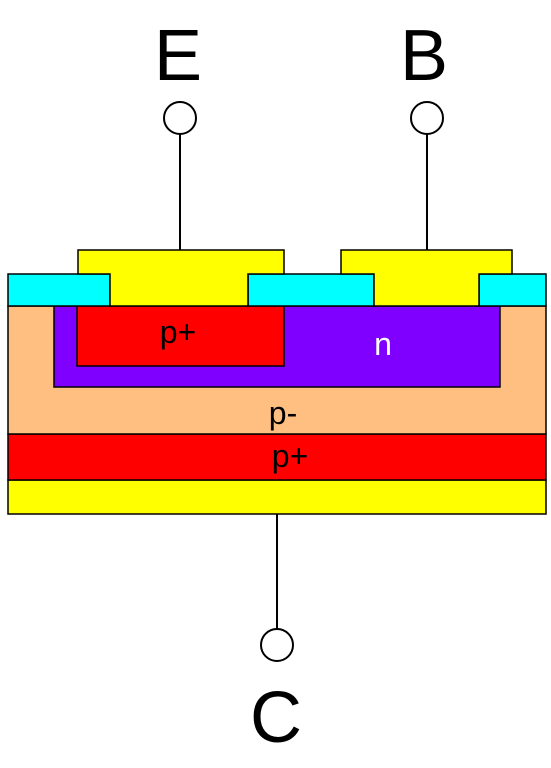 This screenshot has width=551, height=768. Describe the element at coordinates (276, 718) in the screenshot. I see `collector-terminal-label: C` at that location.